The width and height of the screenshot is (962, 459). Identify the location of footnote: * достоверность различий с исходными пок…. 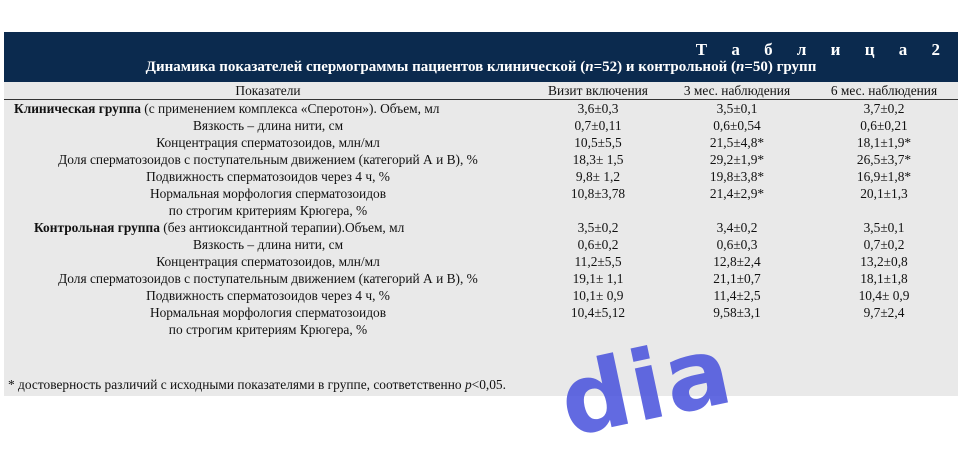
(481, 386).